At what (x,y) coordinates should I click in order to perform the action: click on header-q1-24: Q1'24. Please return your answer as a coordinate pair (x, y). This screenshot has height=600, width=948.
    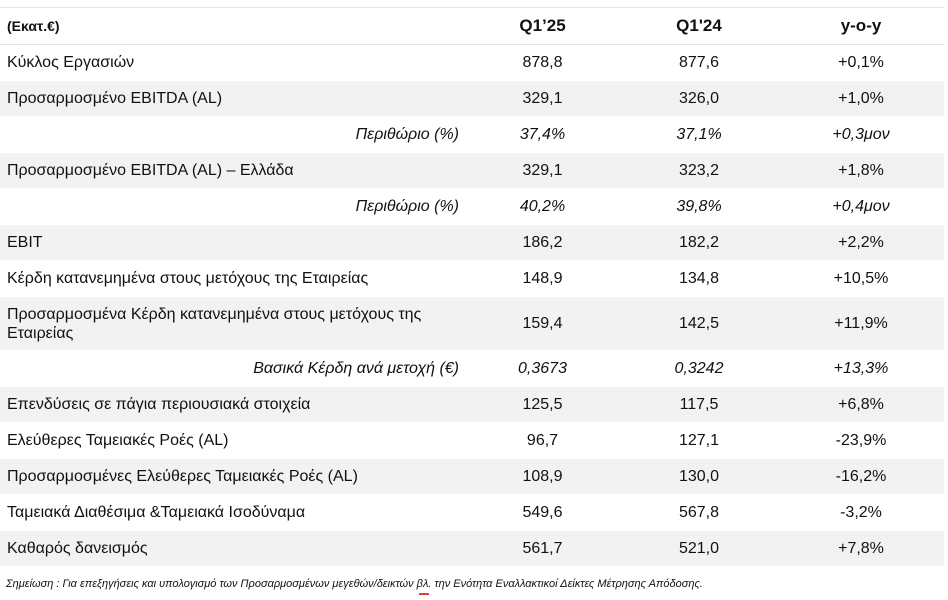
    Looking at the image, I should click on (699, 25).